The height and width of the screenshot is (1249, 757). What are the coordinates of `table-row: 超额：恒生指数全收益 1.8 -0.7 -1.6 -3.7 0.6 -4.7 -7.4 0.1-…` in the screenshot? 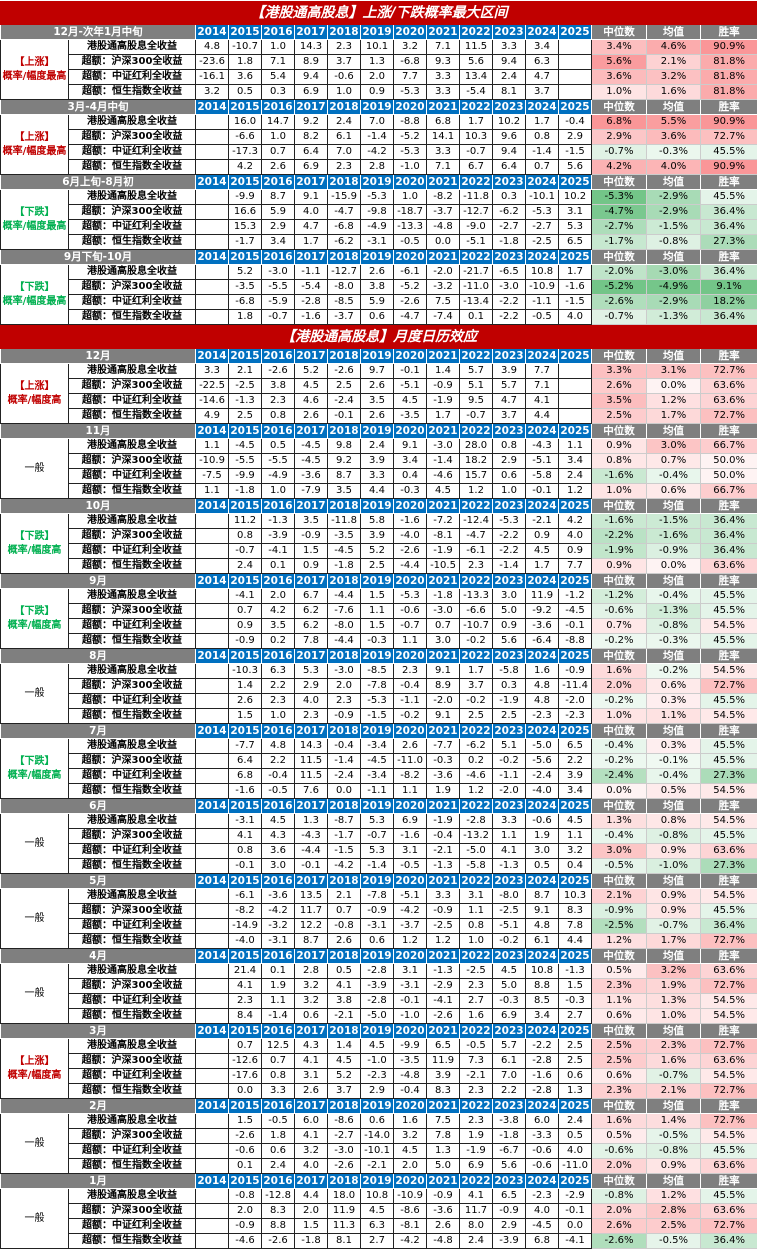 It's located at (379, 317).